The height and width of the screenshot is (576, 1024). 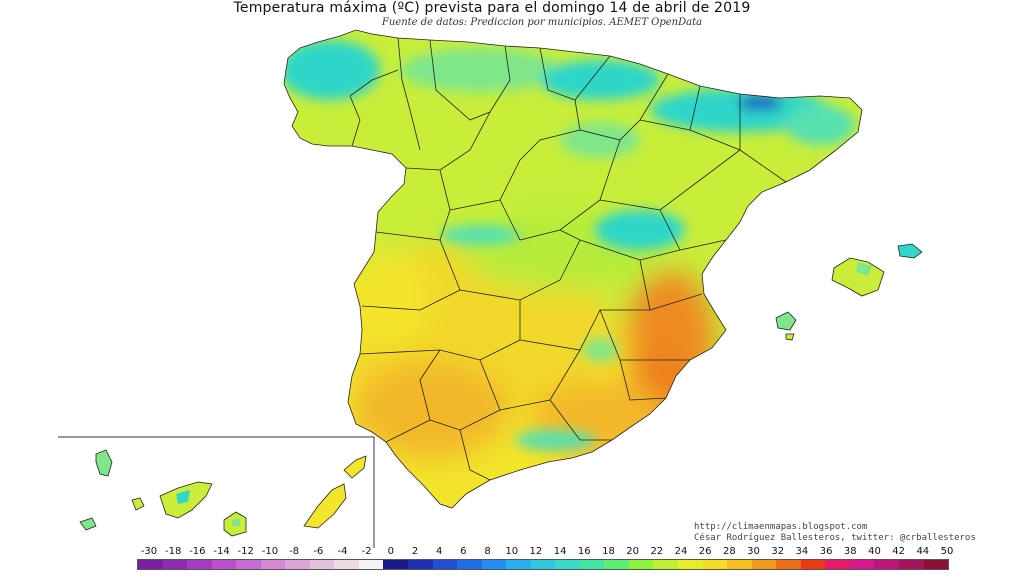 I want to click on legend-label: -2, so click(x=366, y=551).